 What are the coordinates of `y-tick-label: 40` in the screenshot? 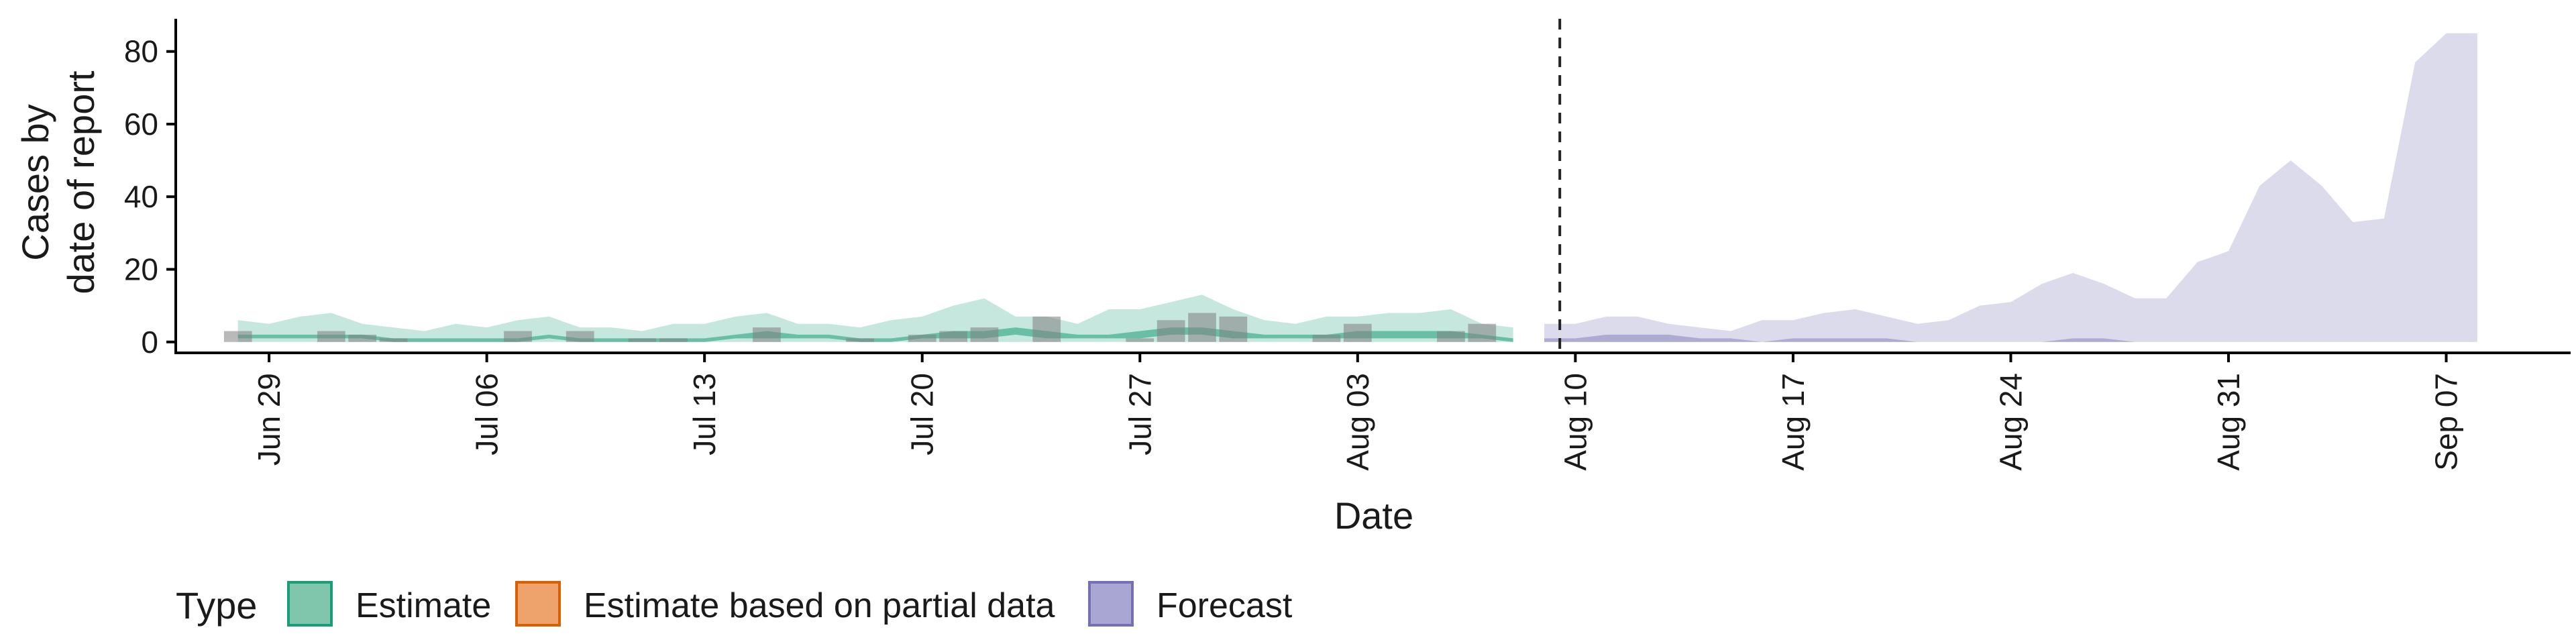 It's located at (141, 196).